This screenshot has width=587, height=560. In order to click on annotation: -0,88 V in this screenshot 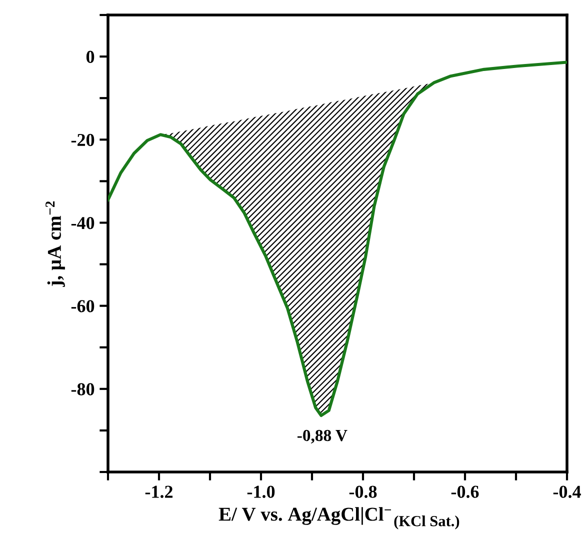, I will do `click(322, 437)`.